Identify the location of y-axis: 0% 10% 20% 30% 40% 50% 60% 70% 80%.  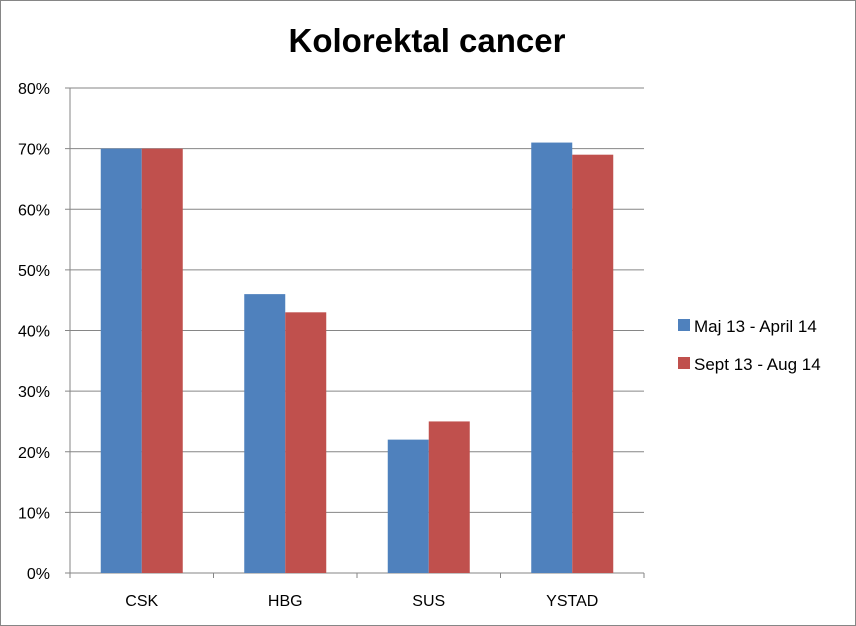
(44, 332).